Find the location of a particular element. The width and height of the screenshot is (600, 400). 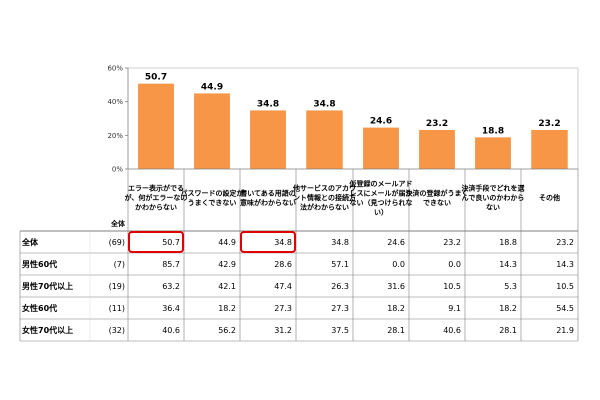

category-header: うまくできない is located at coordinates (212, 202).